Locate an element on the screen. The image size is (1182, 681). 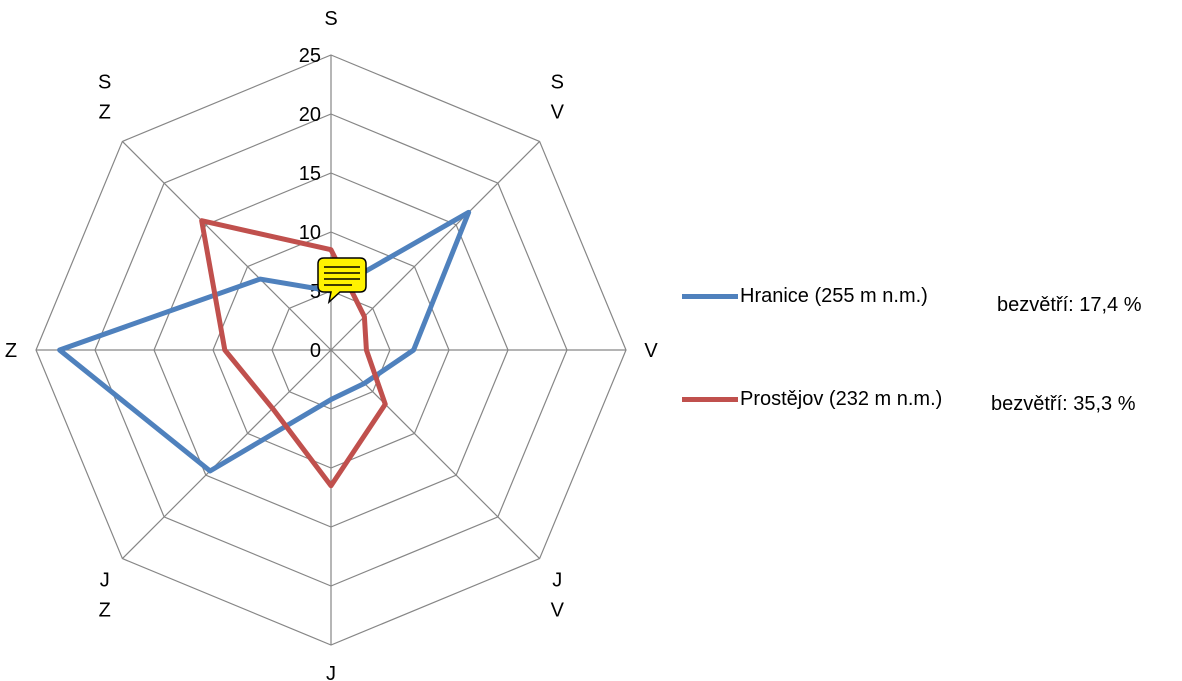
category-label-JZ: J is located at coordinates (105, 580).